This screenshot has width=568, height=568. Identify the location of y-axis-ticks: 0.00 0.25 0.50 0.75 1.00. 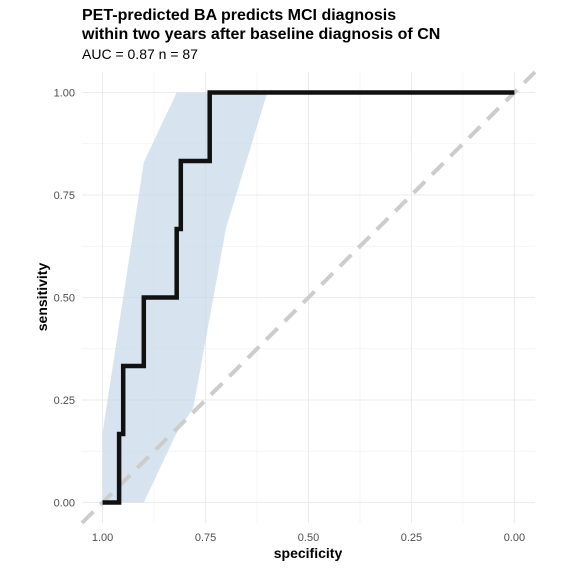
(64, 299).